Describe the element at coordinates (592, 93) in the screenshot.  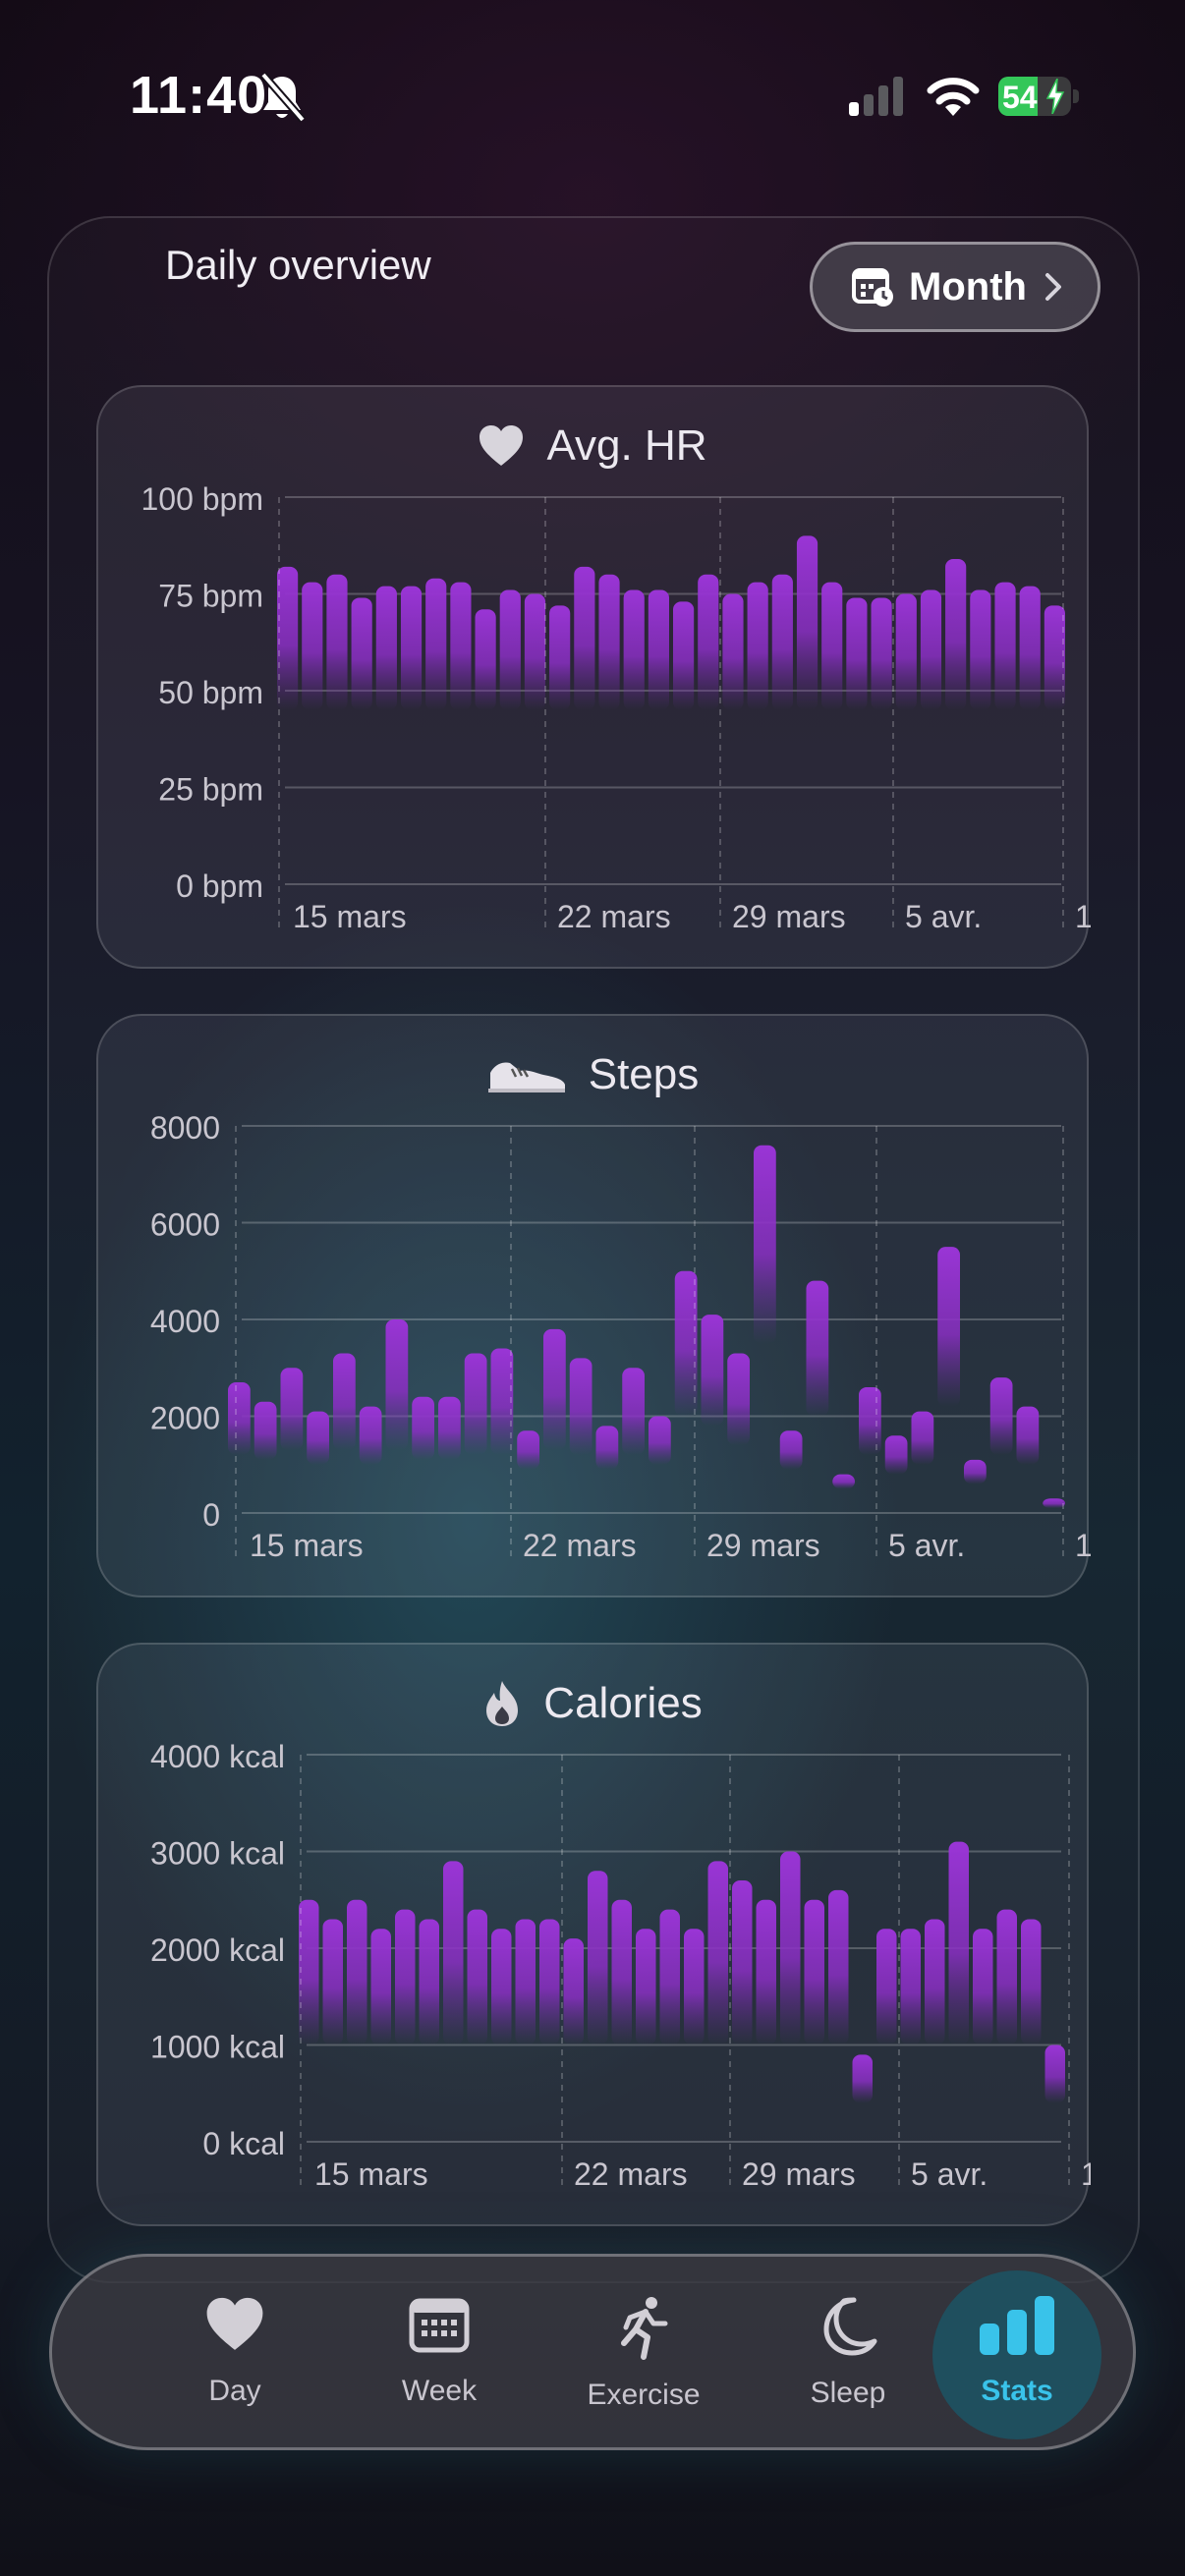
I see `status-bar: 11:40 54` at that location.